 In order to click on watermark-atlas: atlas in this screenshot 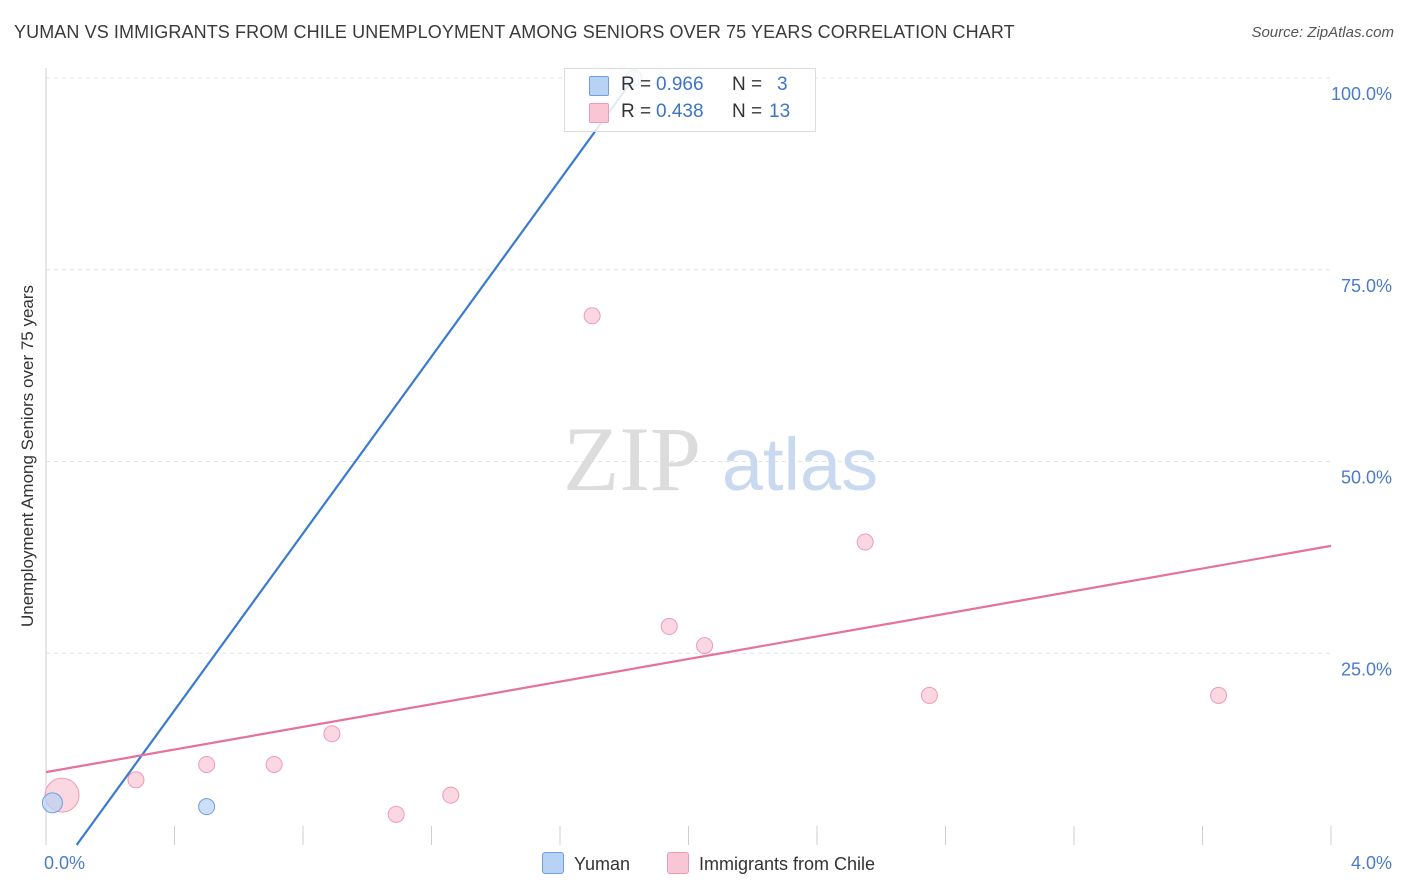, I will do `click(800, 464)`.